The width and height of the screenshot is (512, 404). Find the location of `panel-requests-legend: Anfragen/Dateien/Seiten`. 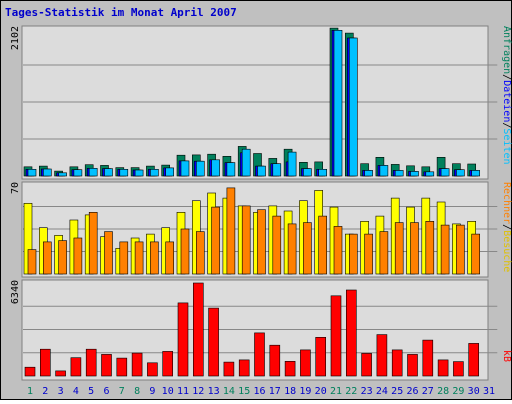

panel-requests-legend: Anfragen/Dateien/Seiten is located at coordinates (506, 95).